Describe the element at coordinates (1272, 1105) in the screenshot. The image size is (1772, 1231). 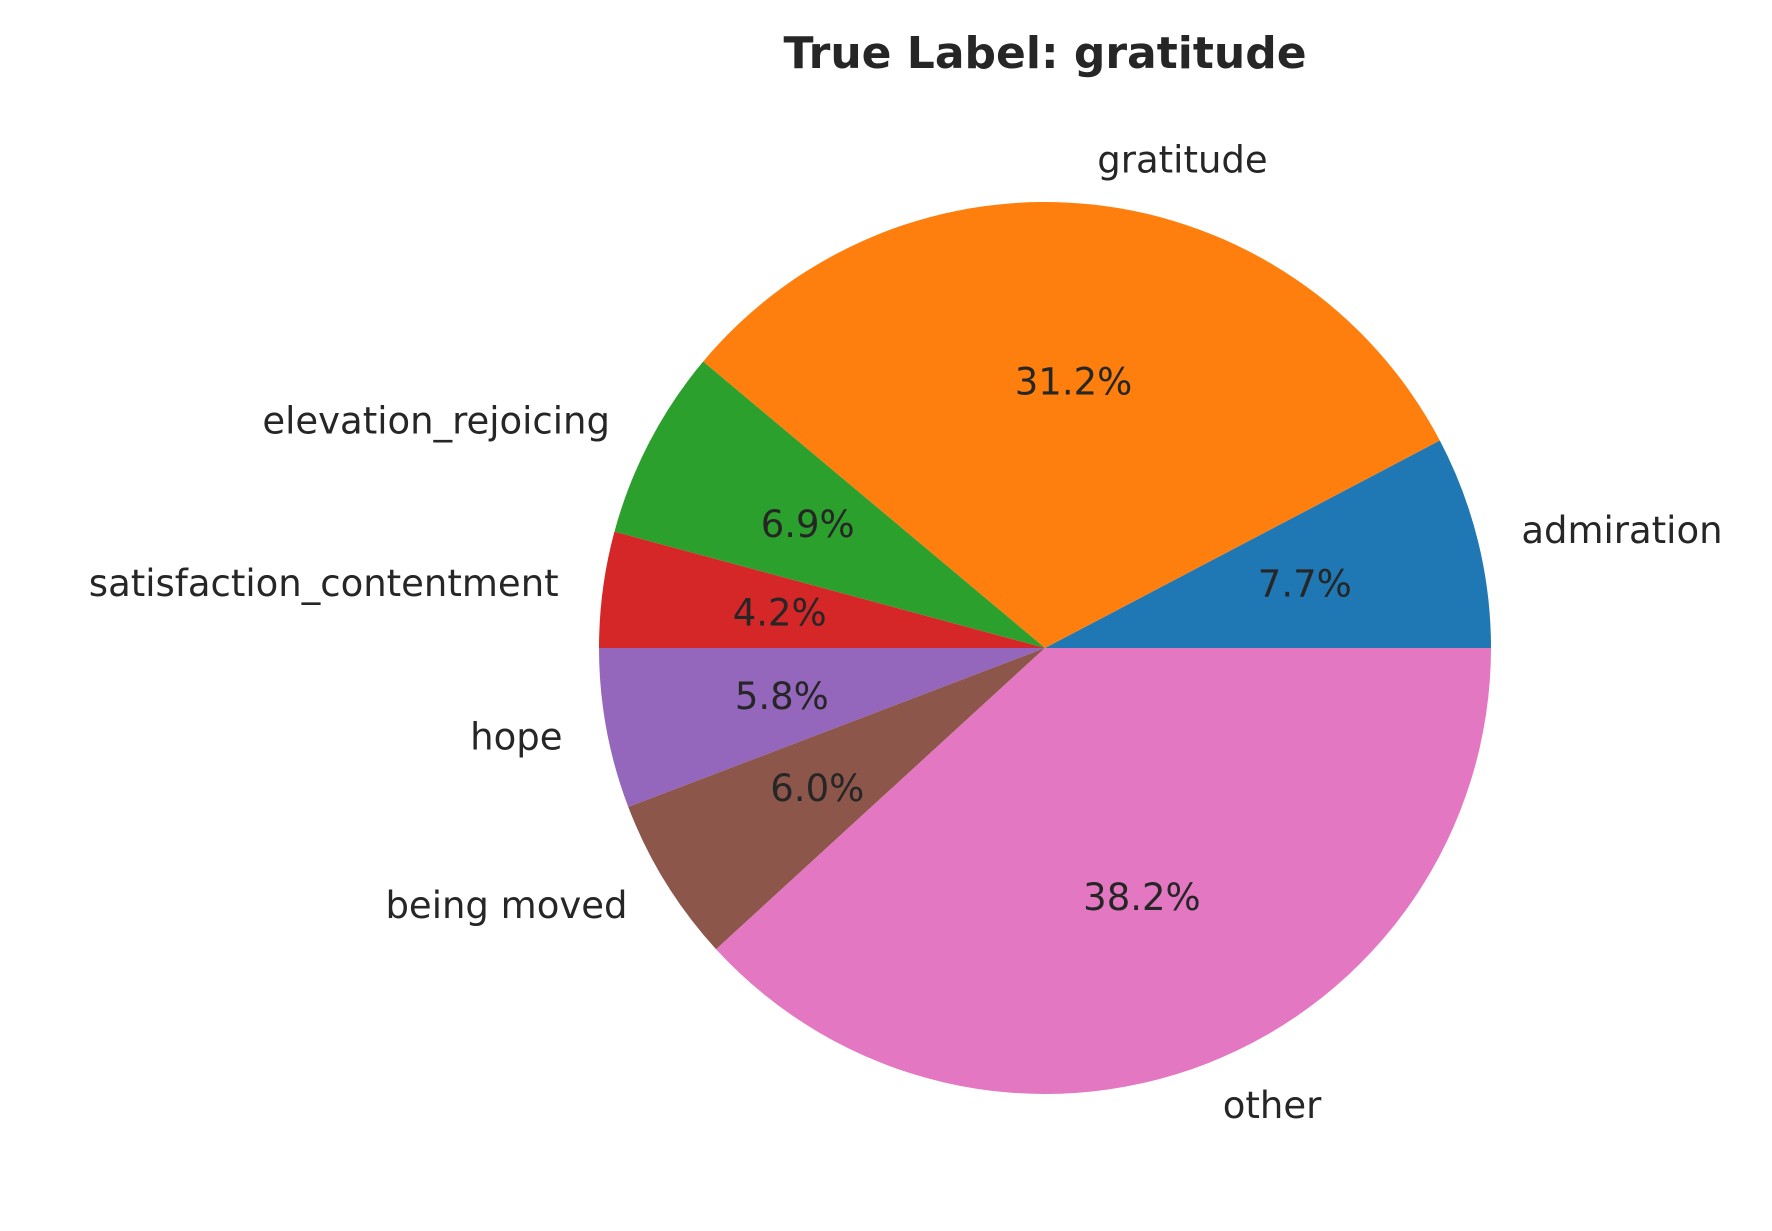
I see `slice-label-other: other` at that location.